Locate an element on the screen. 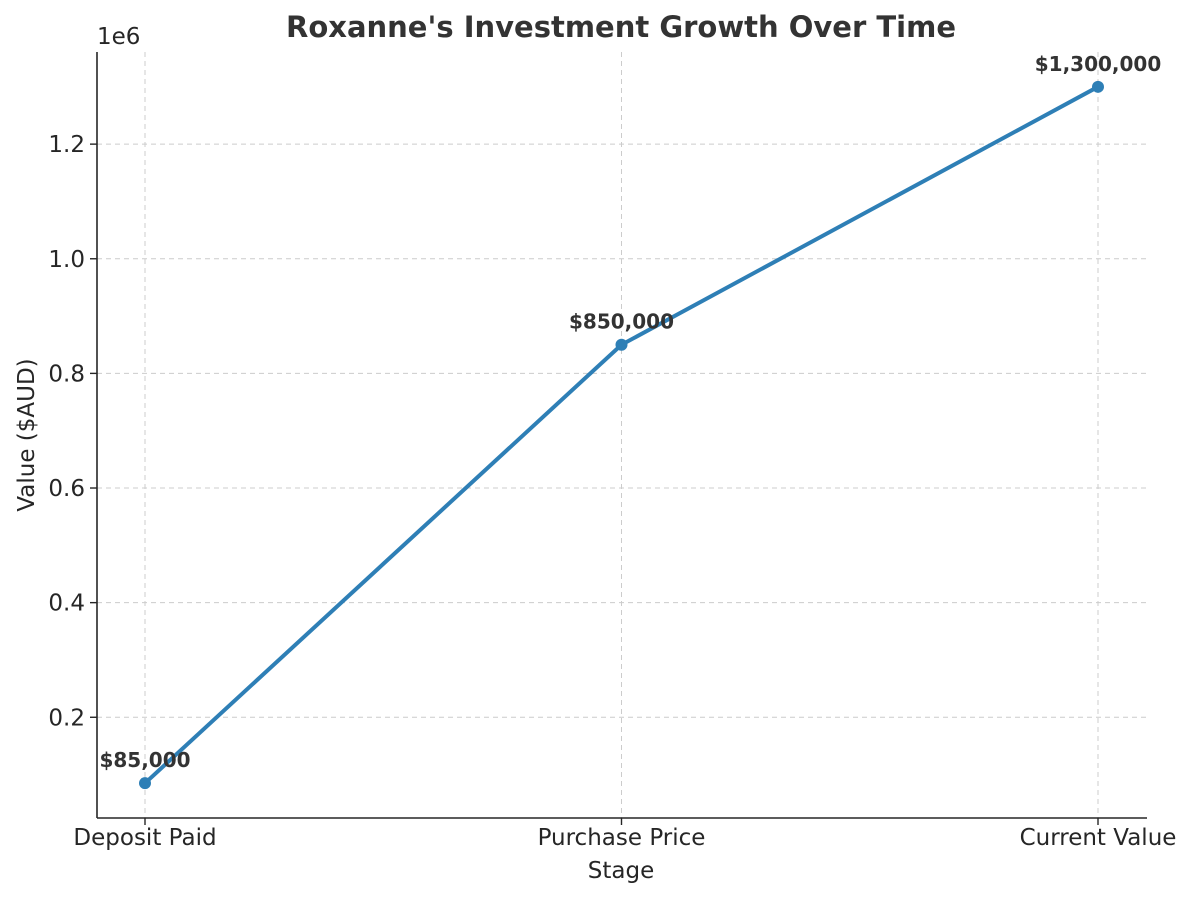 Image resolution: width=1200 pixels, height=900 pixels. data-label: $1,300,000 is located at coordinates (1098, 64).